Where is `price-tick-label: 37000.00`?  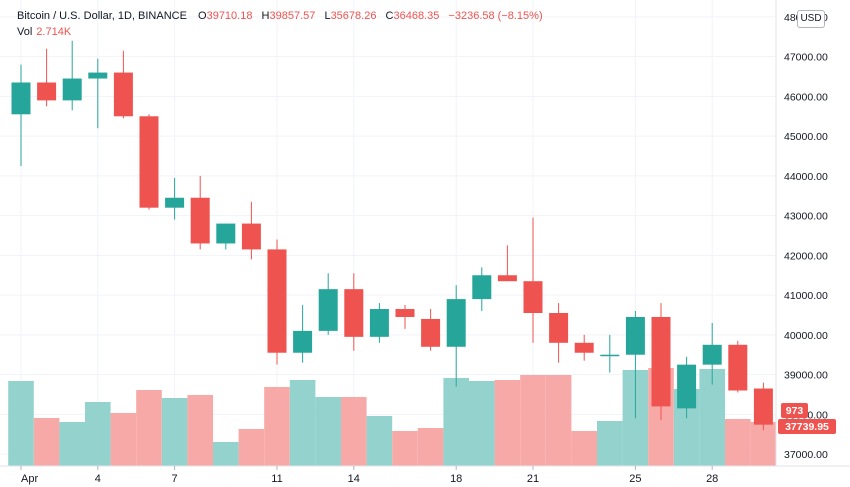 price-tick-label: 37000.00 is located at coordinates (806, 455).